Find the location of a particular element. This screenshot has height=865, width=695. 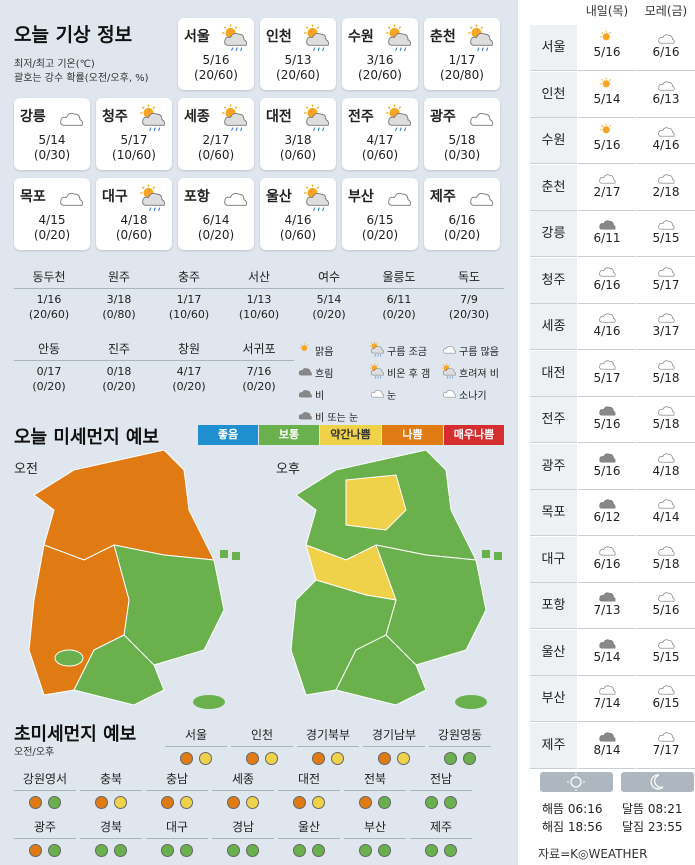

legend-label: 비 또는 눈 is located at coordinates (337, 418).